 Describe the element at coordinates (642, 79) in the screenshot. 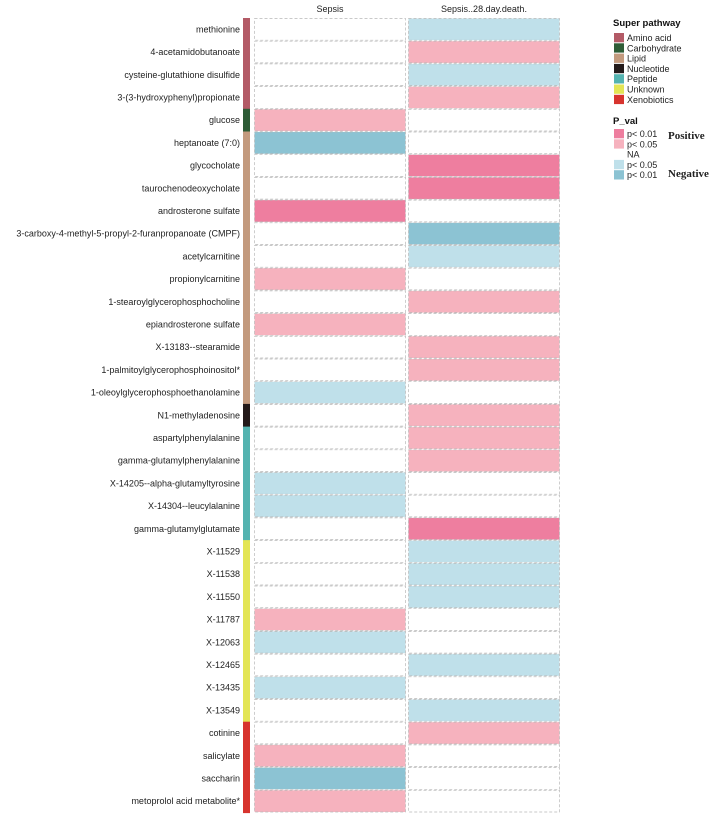

I see `legend-item-label: Peptide` at that location.